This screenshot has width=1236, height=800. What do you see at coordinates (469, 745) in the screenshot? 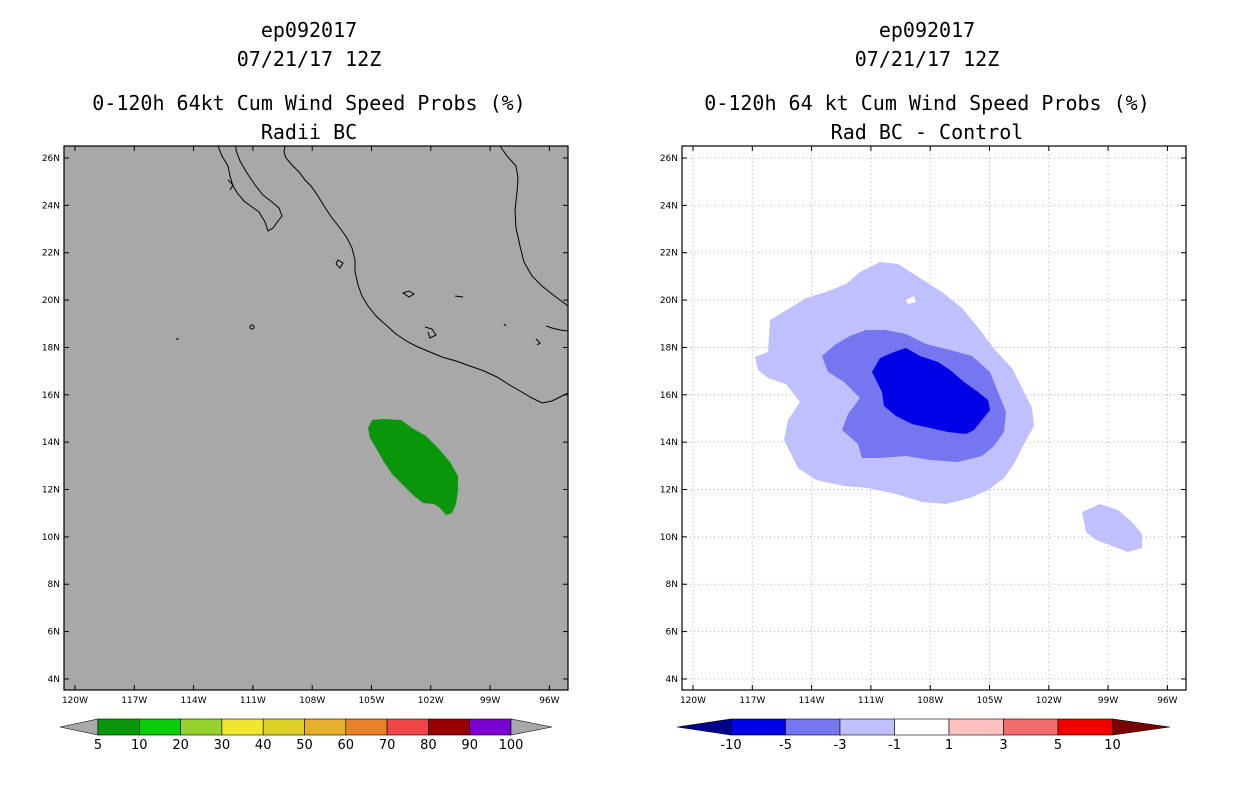
I see `colorbar-label: 90` at bounding box center [469, 745].